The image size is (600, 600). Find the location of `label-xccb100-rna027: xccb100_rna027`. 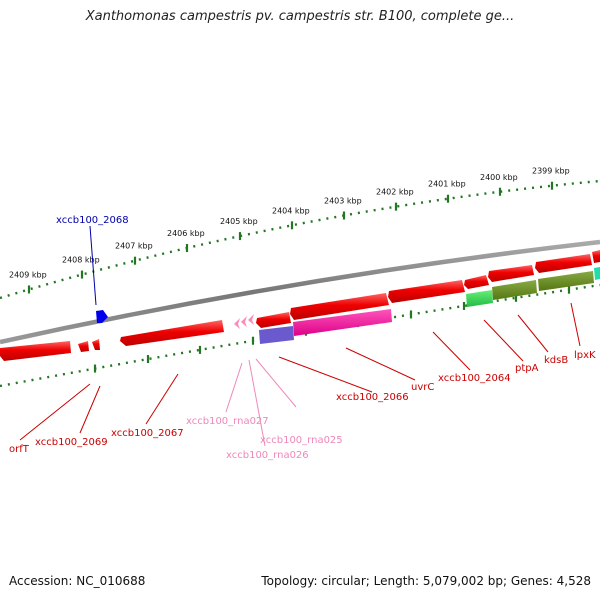

label-xccb100-rna027: xccb100_rna027 is located at coordinates (227, 421).